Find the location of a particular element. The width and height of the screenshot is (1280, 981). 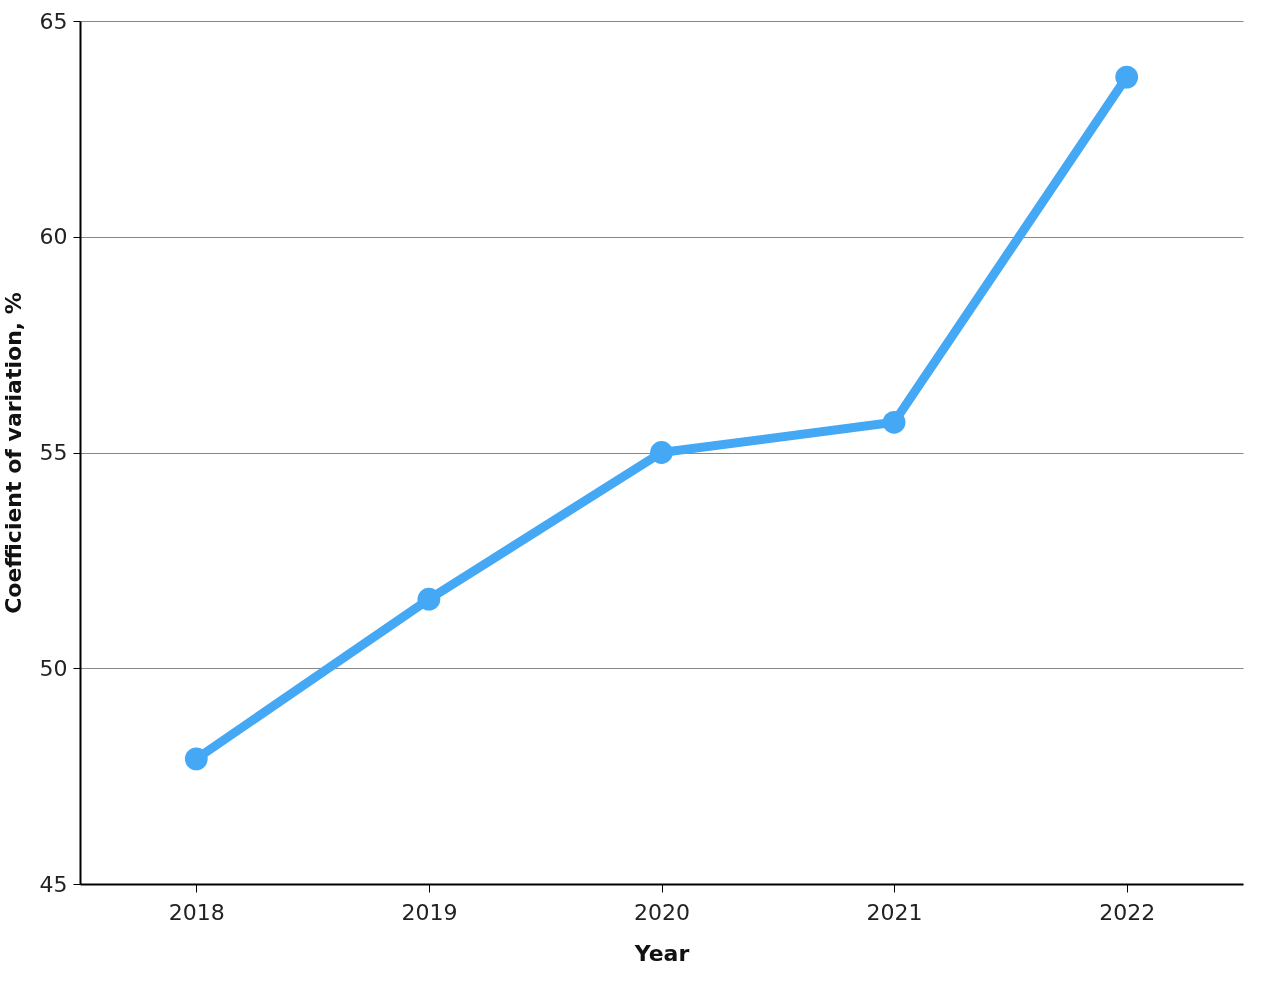

x-tick-label: 2019 is located at coordinates (429, 912).